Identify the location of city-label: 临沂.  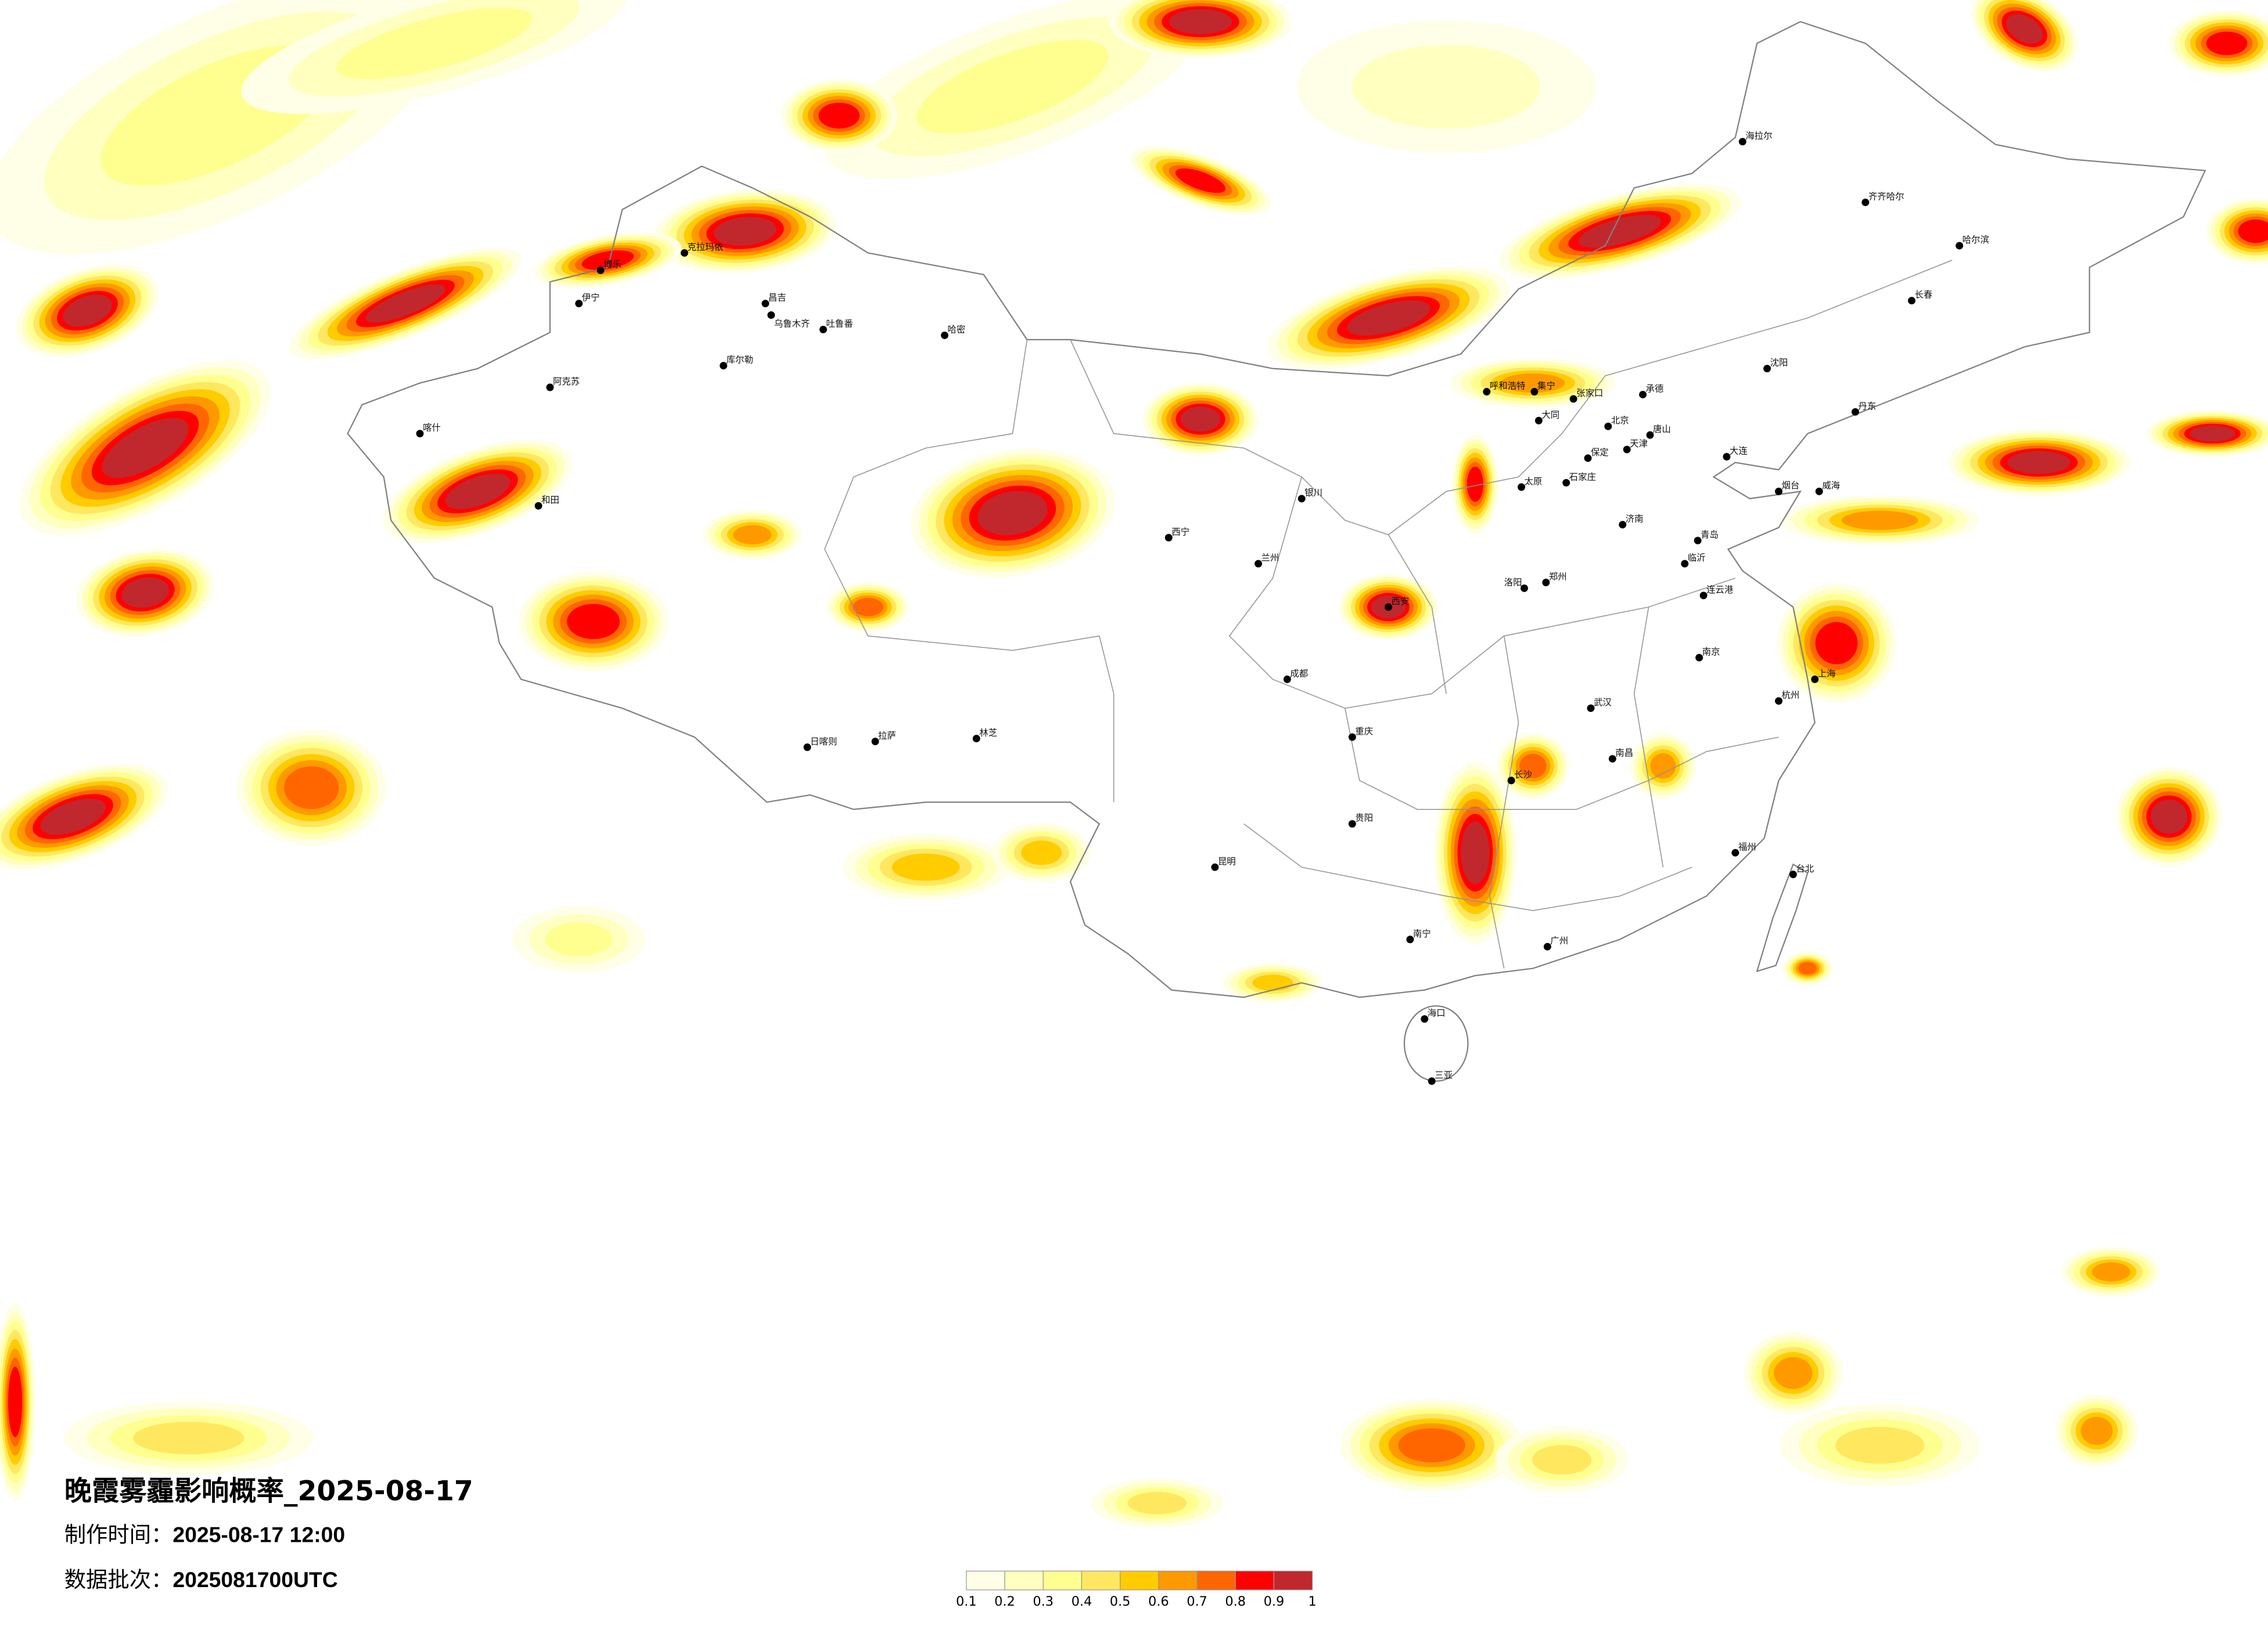
(1697, 558).